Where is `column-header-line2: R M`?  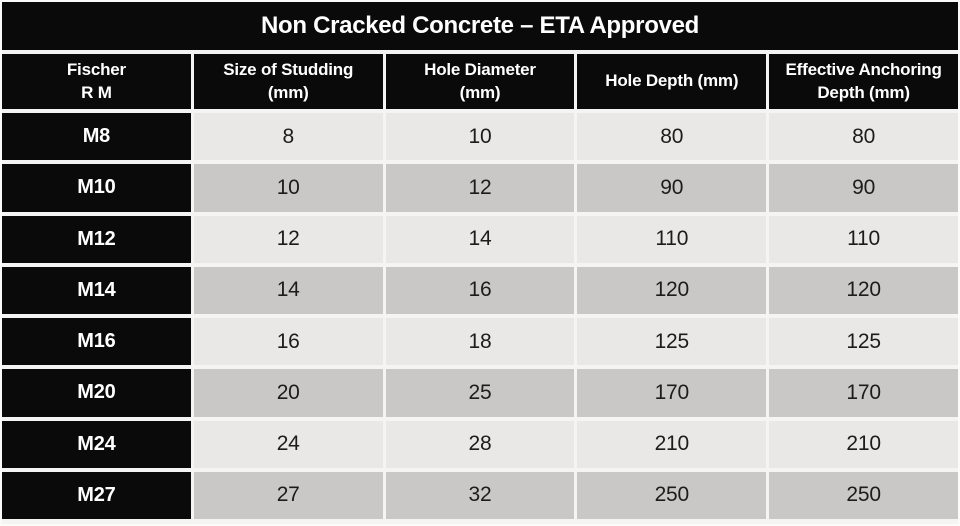 column-header-line2: R M is located at coordinates (96, 92).